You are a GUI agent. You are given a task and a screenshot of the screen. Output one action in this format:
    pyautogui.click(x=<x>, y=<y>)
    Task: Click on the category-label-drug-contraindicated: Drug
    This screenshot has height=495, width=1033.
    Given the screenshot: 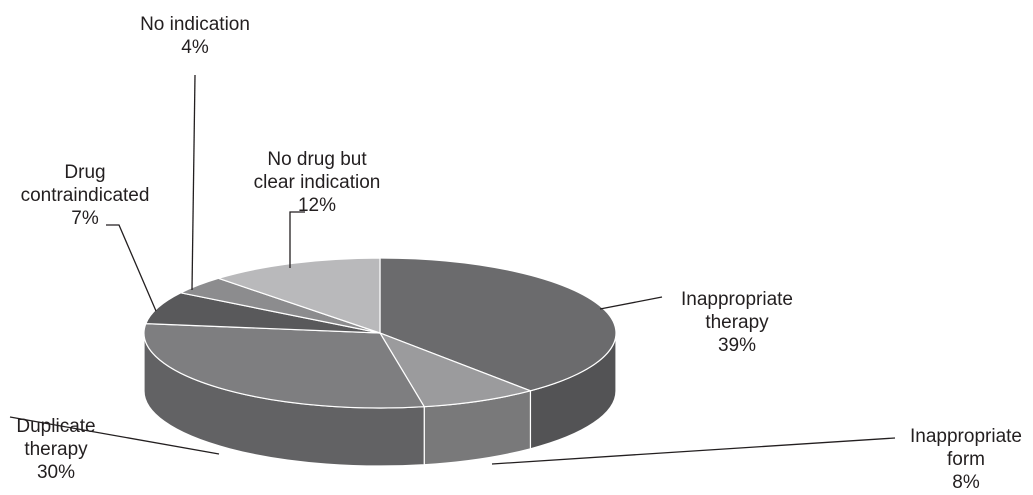 What is the action you would take?
    pyautogui.click(x=84, y=172)
    